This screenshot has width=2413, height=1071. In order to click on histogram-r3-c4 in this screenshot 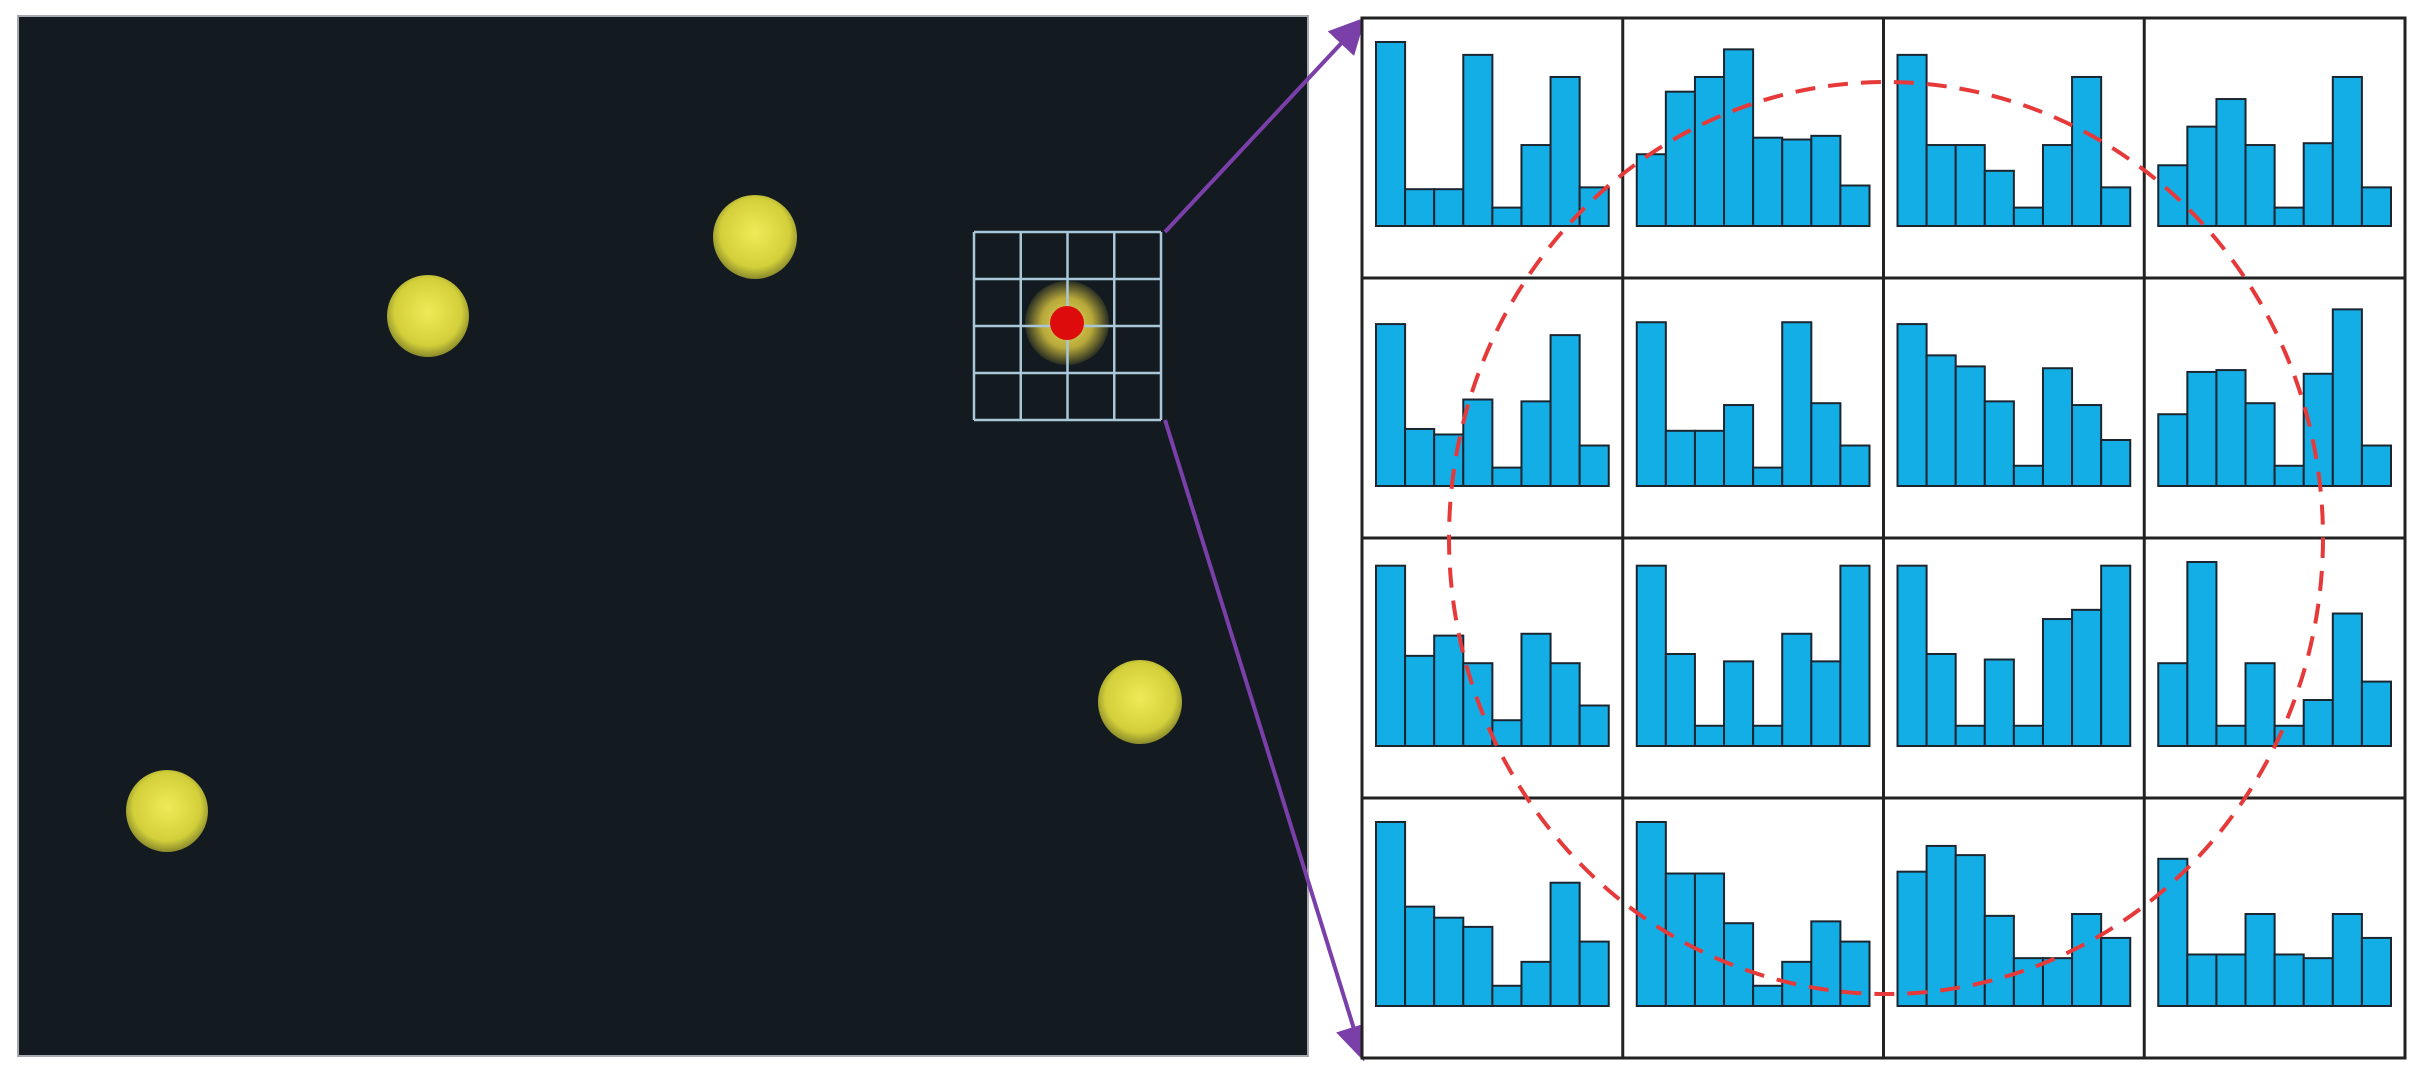, I will do `click(2274, 654)`.